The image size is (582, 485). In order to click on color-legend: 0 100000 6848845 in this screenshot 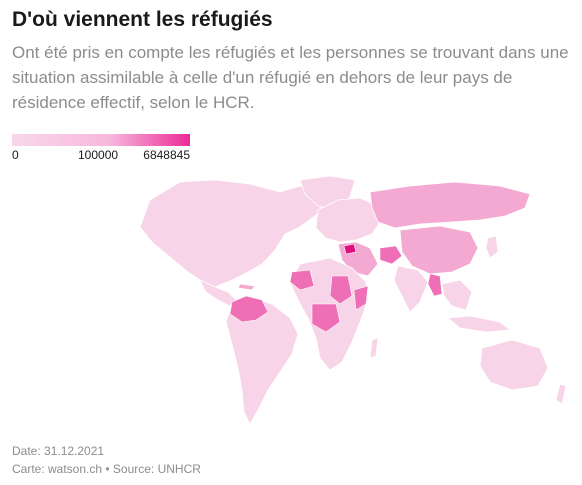, I will do `click(101, 149)`.